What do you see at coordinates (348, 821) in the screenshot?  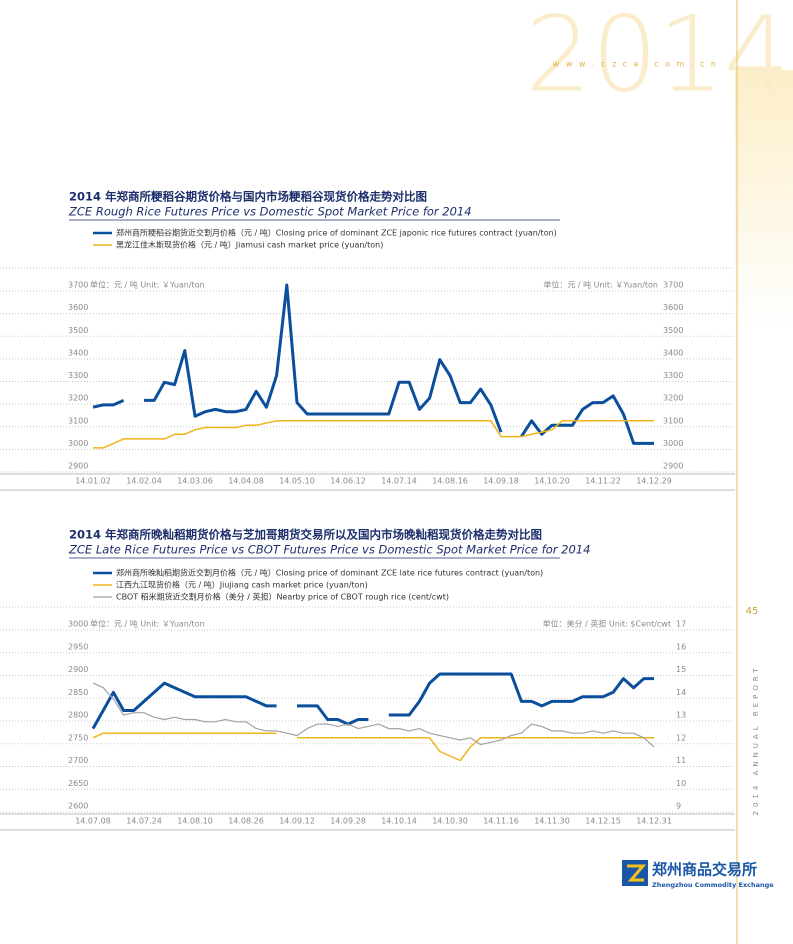 I see `x-tick-label: 14.09.28` at bounding box center [348, 821].